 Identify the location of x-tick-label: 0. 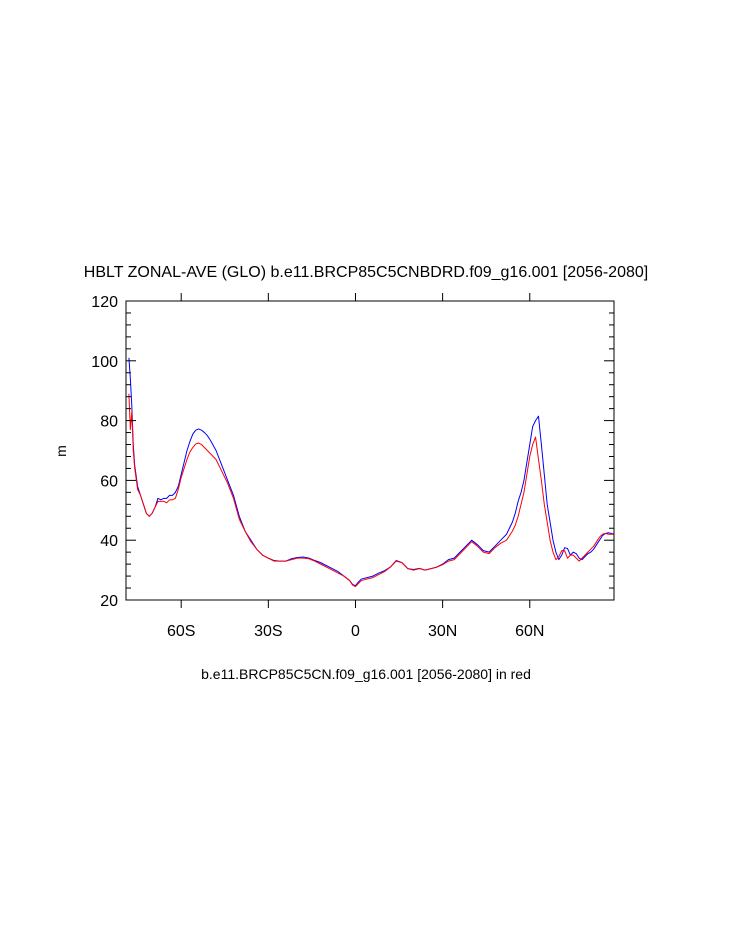
(355, 631).